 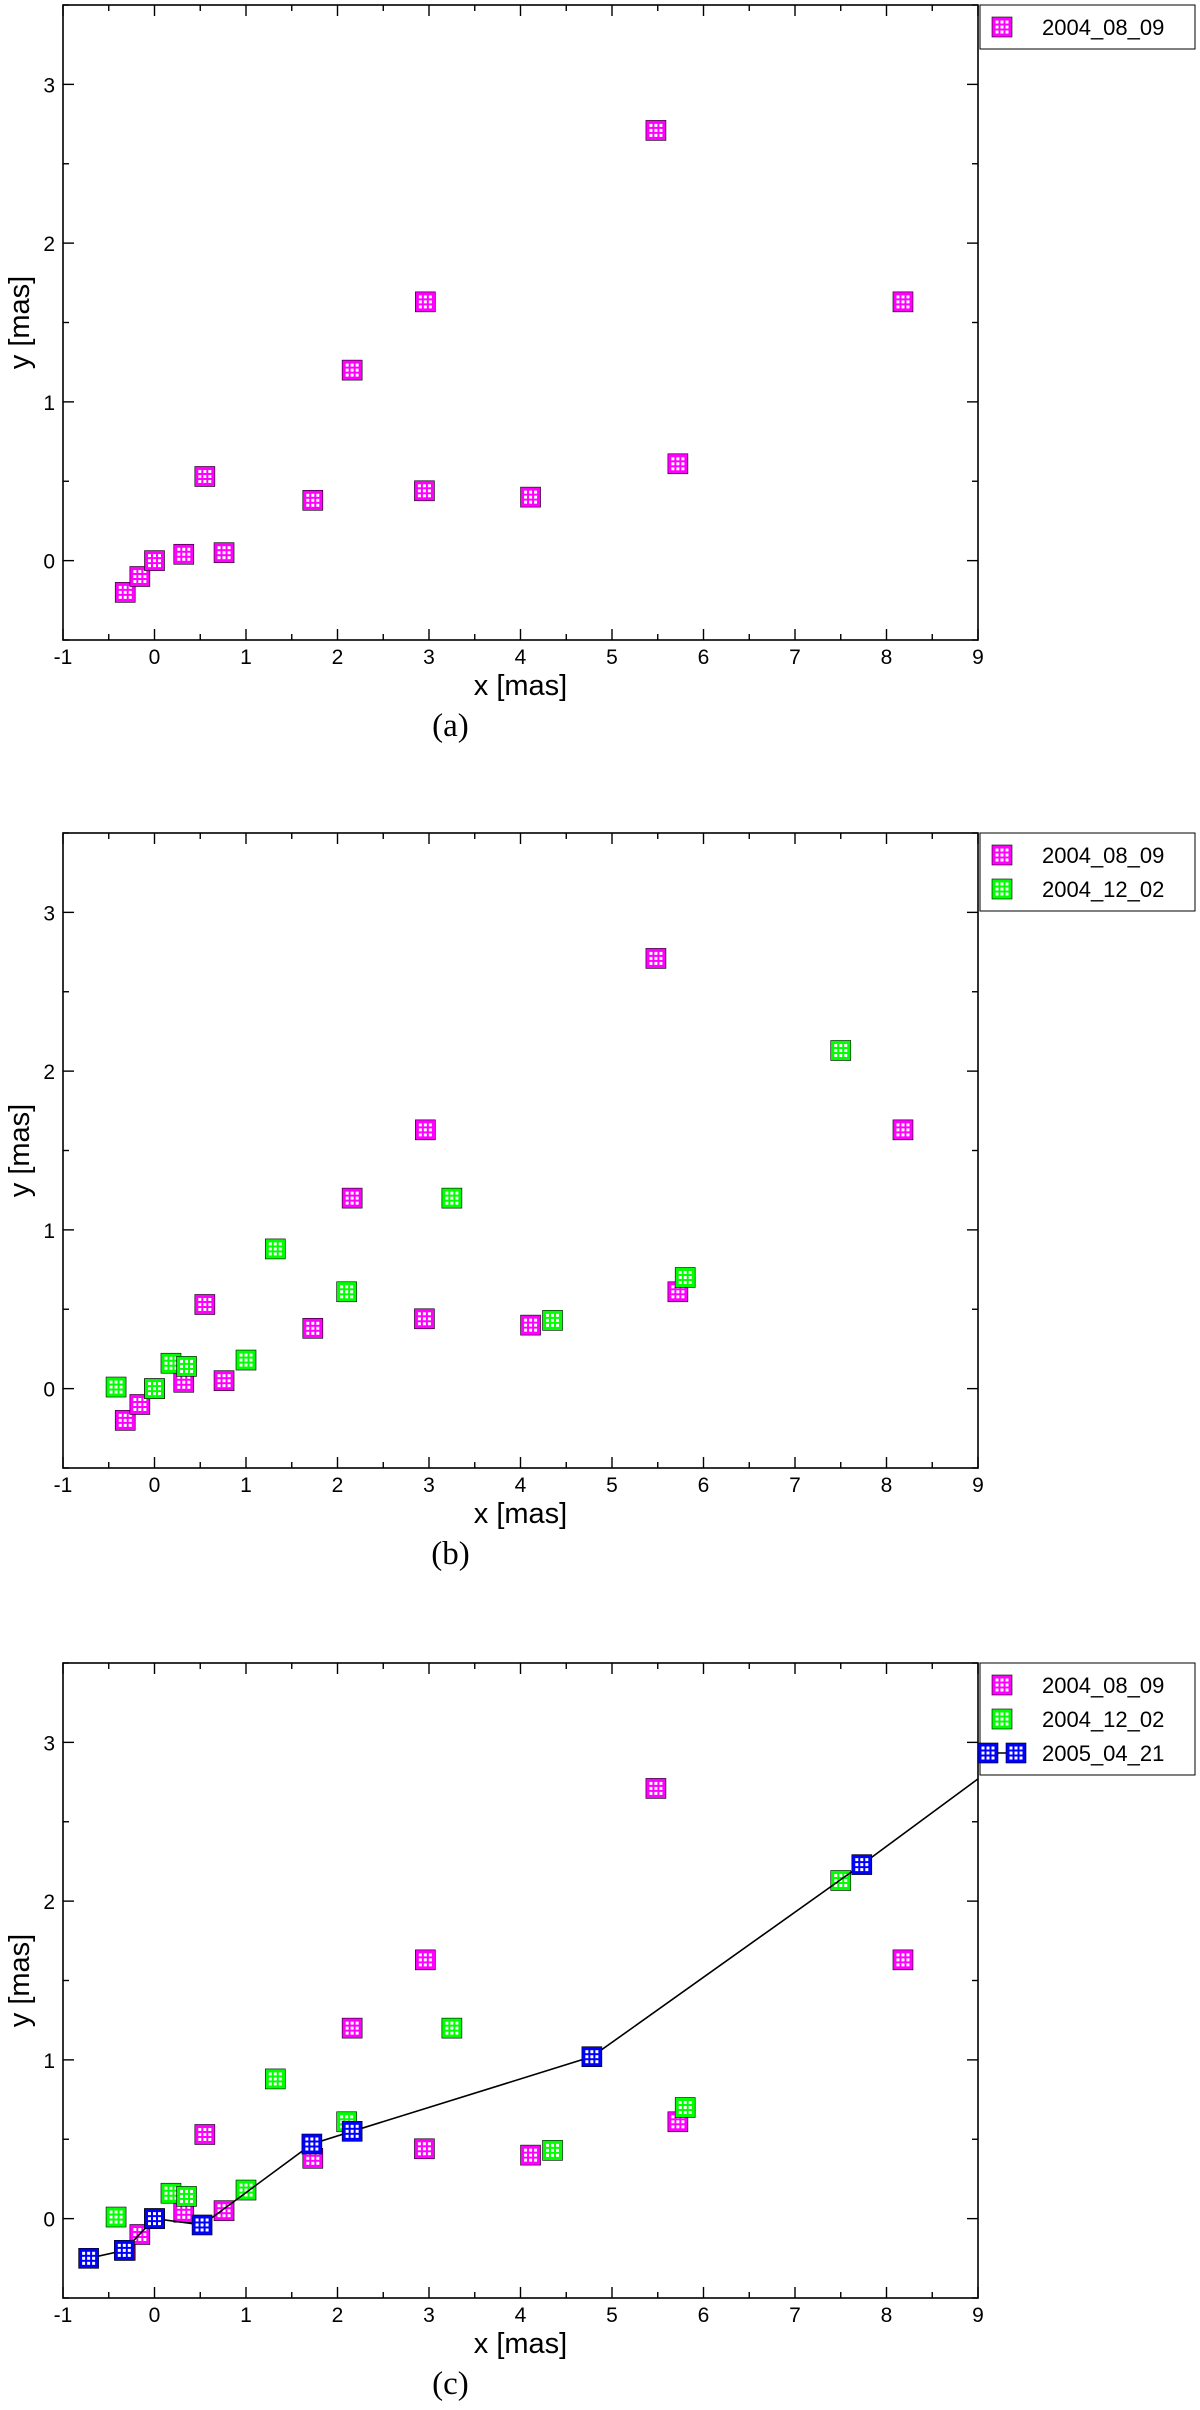 What do you see at coordinates (887, 2315) in the screenshot?
I see `x-tick-label: 8` at bounding box center [887, 2315].